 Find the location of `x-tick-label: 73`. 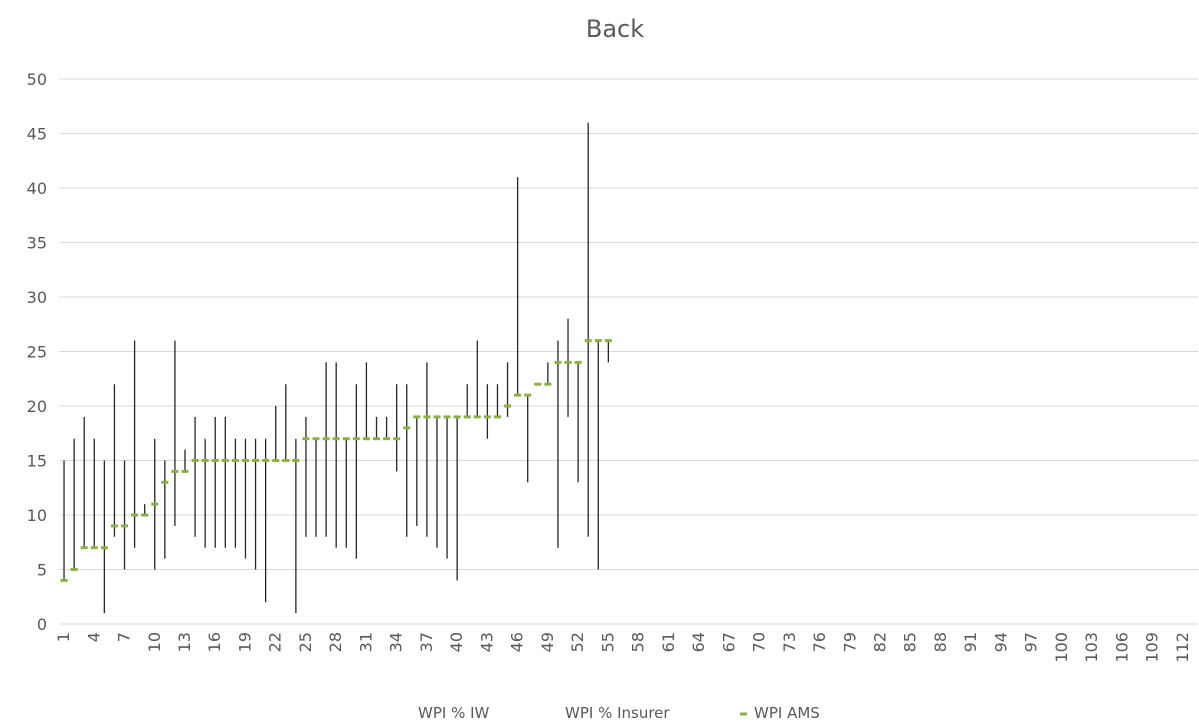

x-tick-label: 73 is located at coordinates (789, 642).